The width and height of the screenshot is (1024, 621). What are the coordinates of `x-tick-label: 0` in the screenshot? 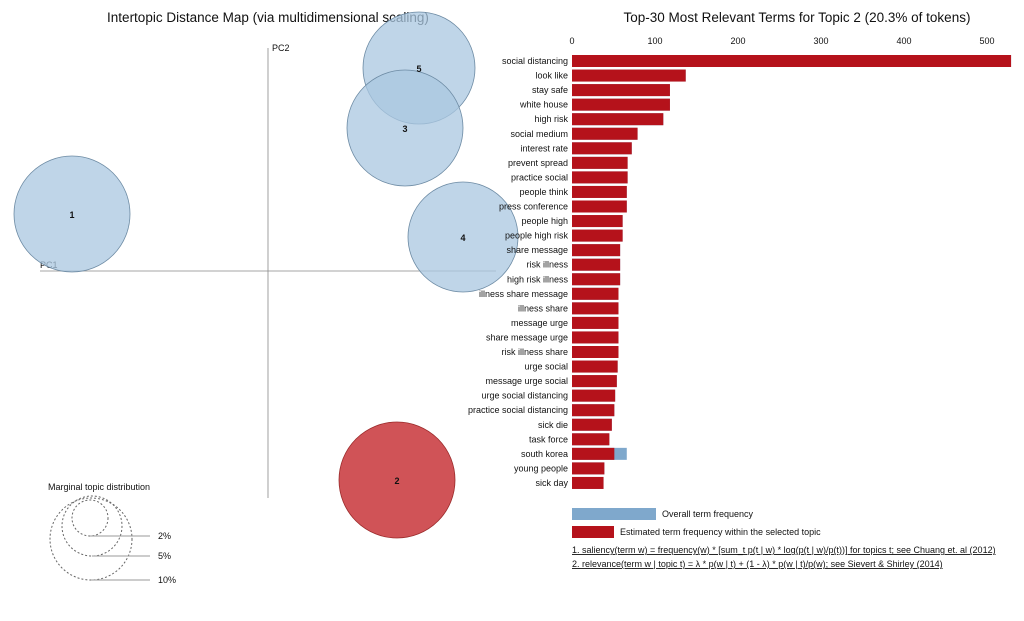 It's located at (571, 41).